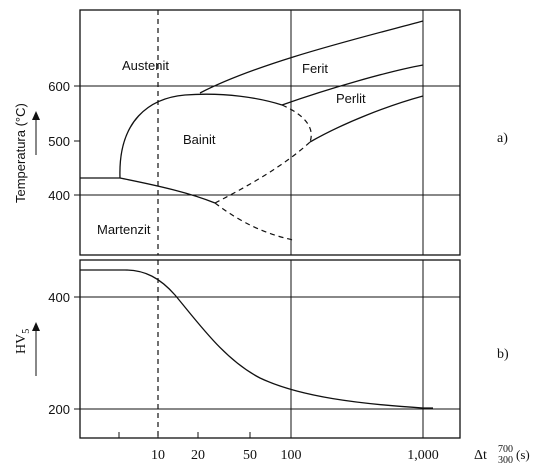 The image size is (543, 466). I want to click on panel-a-ylabel: Temperatura (°C), so click(20, 153).